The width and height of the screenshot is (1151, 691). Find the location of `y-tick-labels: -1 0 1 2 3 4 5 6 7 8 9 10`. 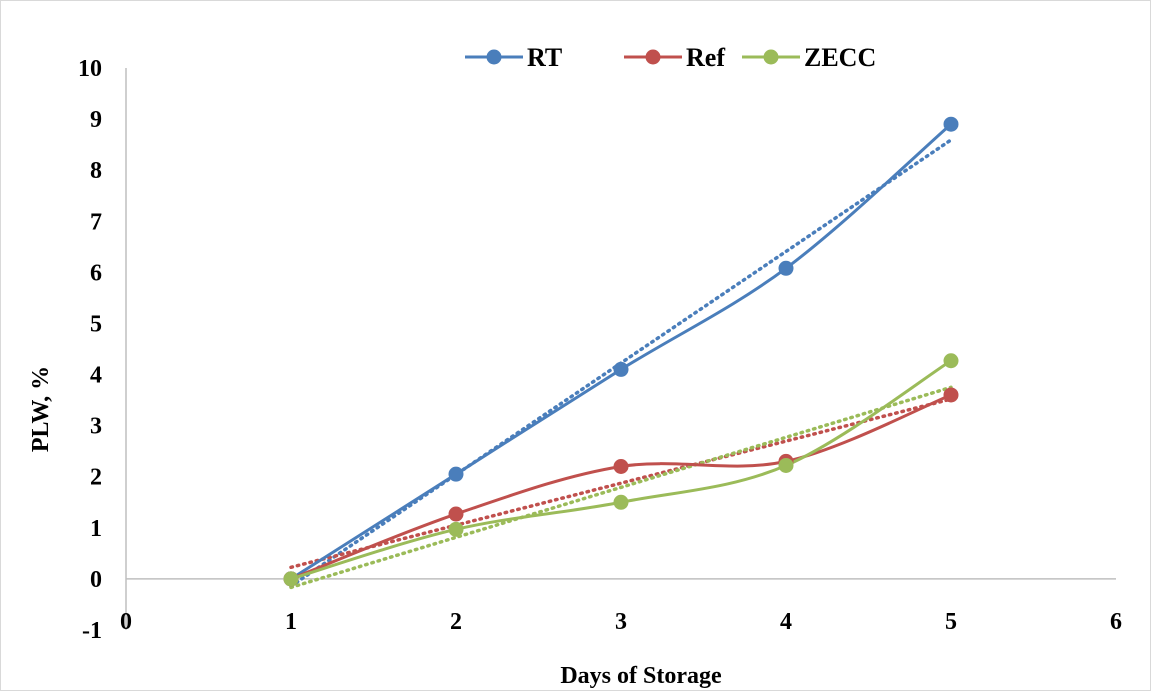

y-tick-labels: -1 0 1 2 3 4 5 6 7 8 9 10 is located at coordinates (90, 350).